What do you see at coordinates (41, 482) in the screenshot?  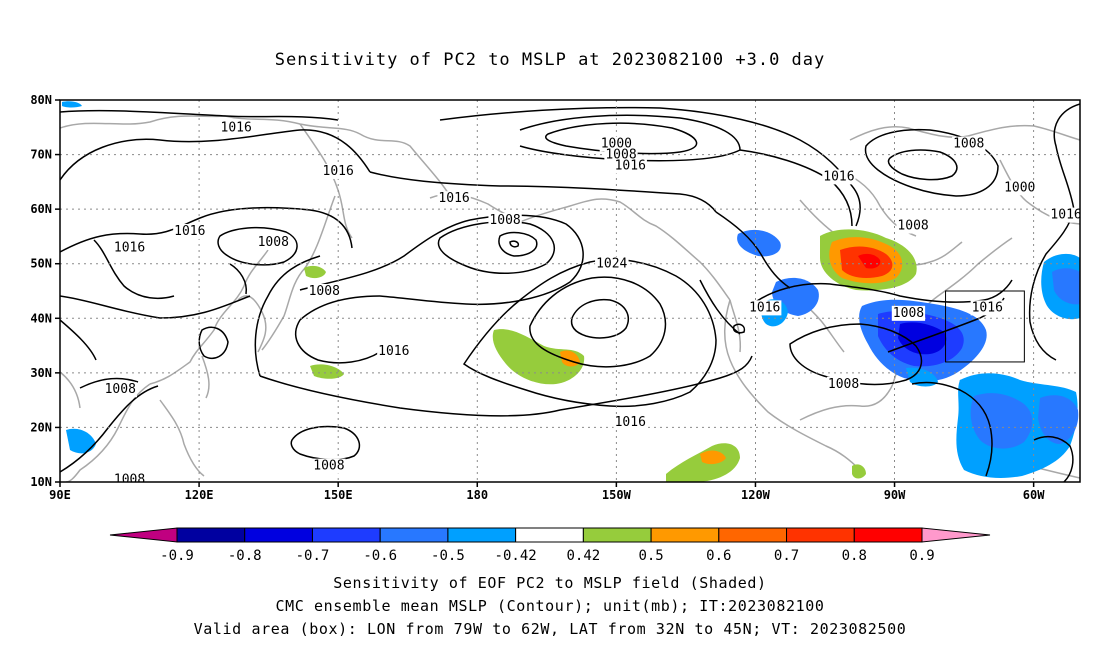 I see `lat-tick-label: 10N` at bounding box center [41, 482].